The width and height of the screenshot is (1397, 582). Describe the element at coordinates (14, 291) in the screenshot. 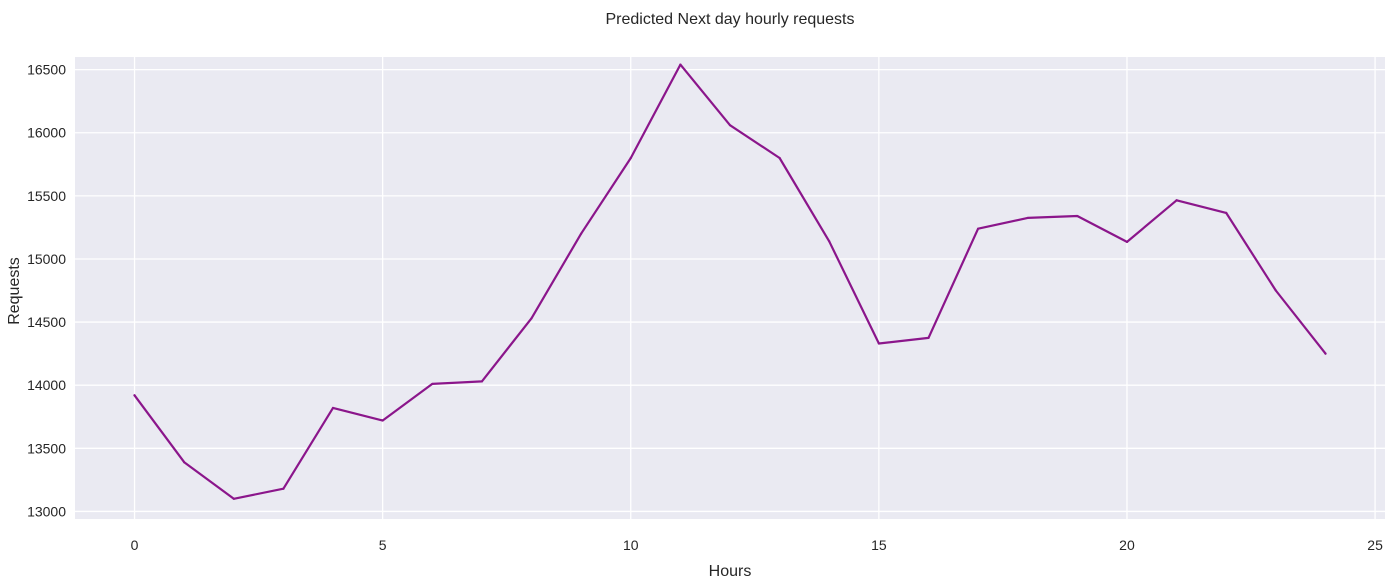

I see `y-axis-label: Requests` at that location.